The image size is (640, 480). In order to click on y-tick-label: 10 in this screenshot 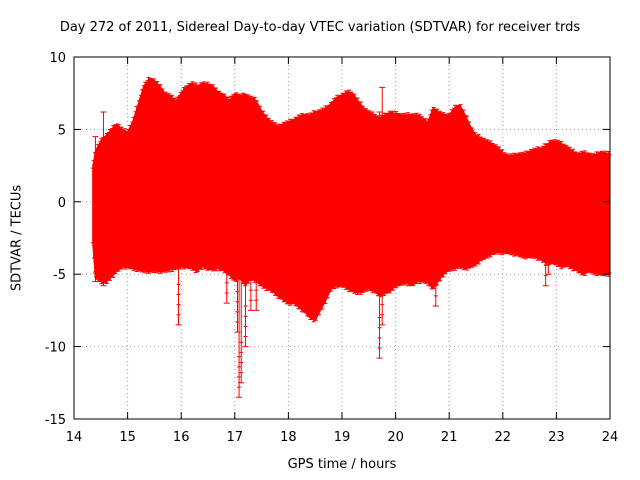, I will do `click(57, 58)`.